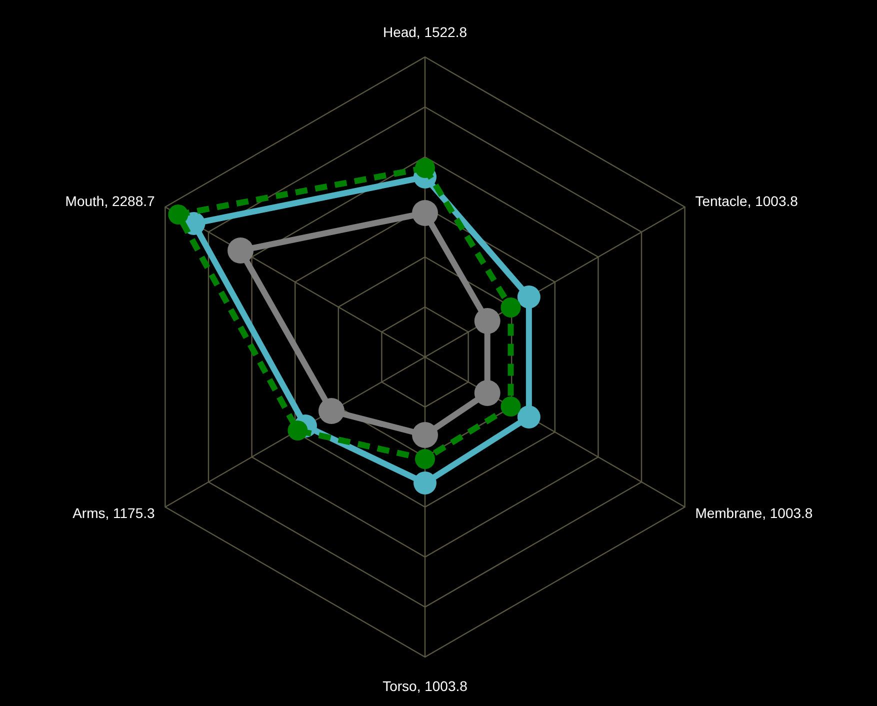 The image size is (877, 706). I want to click on spoke-label: Membrane, 1003.8, so click(754, 513).